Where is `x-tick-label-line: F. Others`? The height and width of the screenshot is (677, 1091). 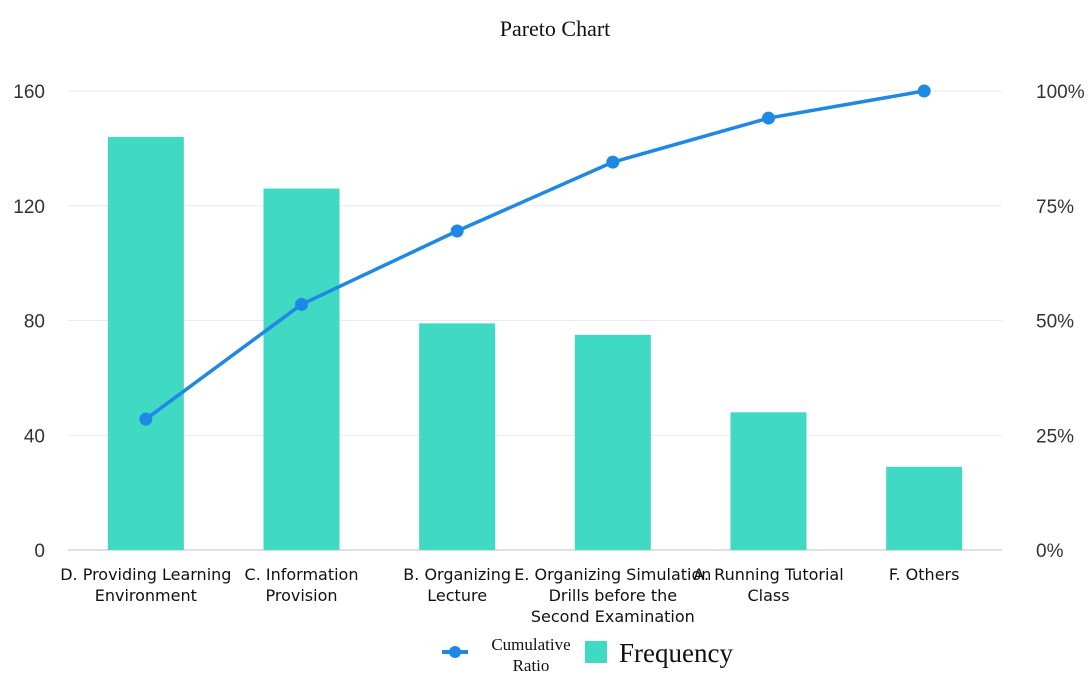 x-tick-label-line: F. Others is located at coordinates (924, 574).